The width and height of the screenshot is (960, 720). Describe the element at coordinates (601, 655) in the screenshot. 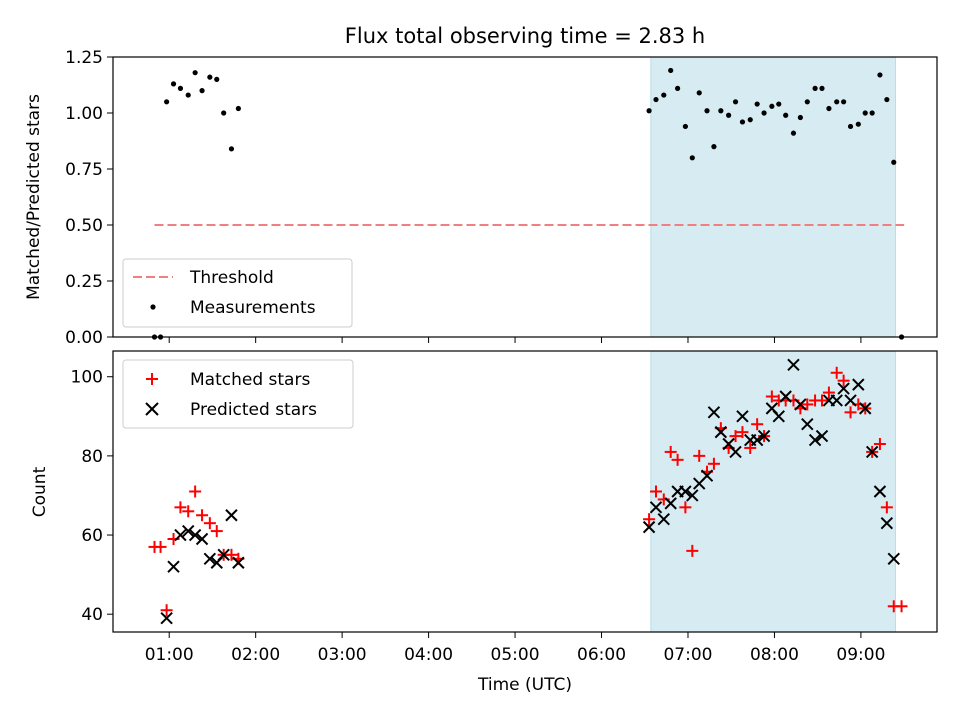

I see `x-tick-label: 06:00` at that location.